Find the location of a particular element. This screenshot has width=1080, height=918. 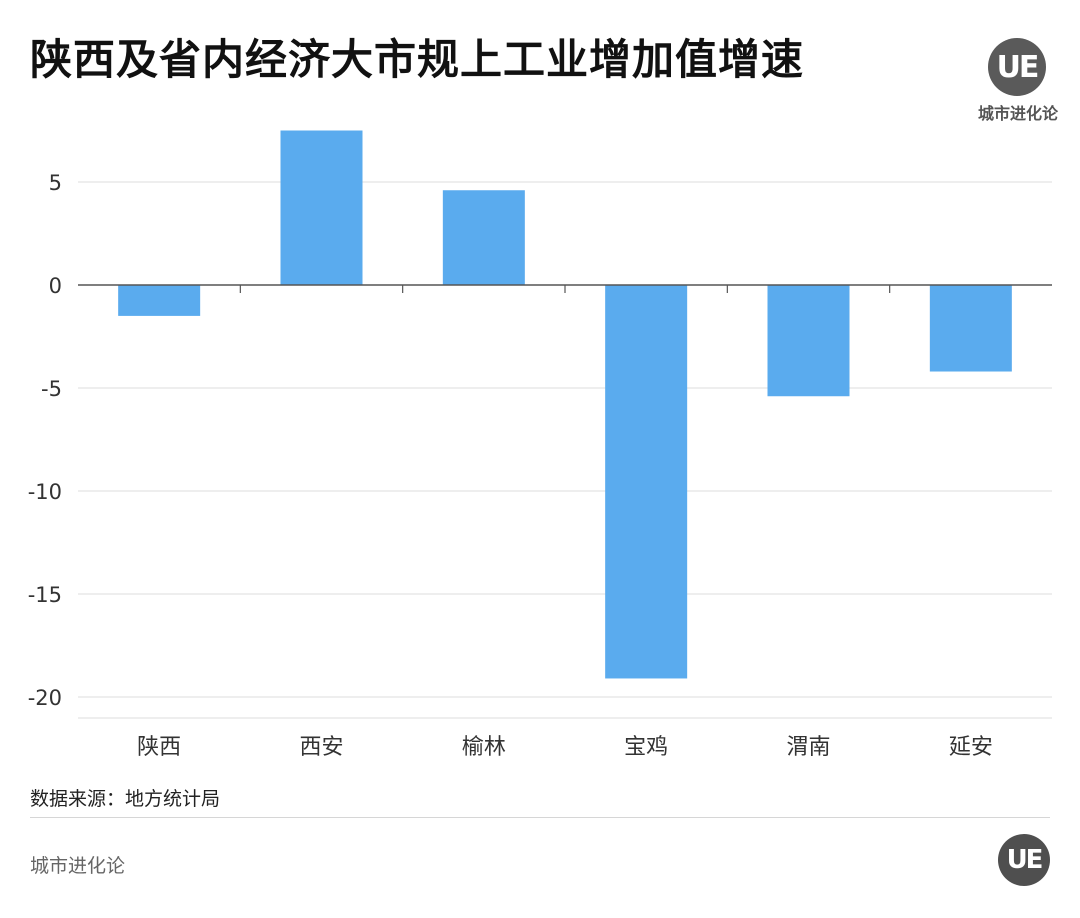

y-tick-label: -20 is located at coordinates (45, 698).